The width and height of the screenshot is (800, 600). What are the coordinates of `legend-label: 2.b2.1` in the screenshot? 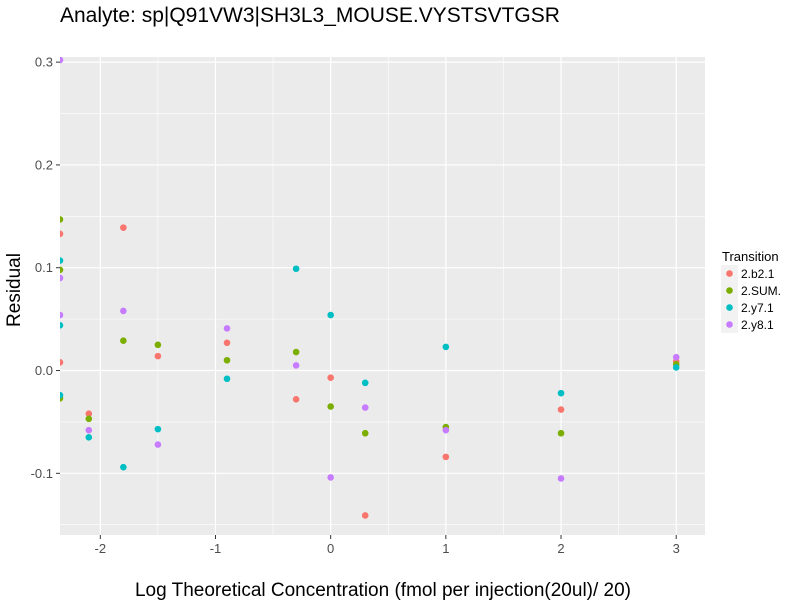 It's located at (758, 274).